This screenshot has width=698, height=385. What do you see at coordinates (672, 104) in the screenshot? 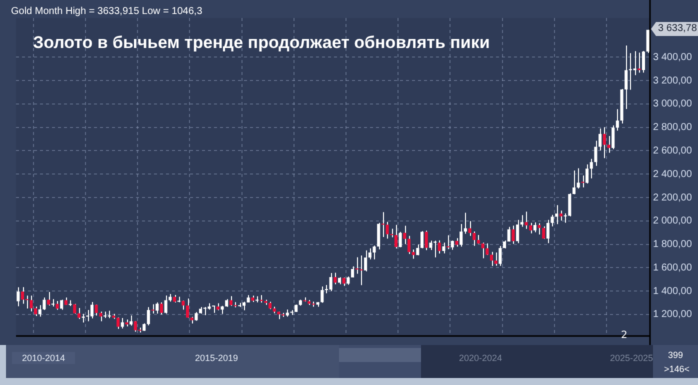
I see `y-tick-label: 3 000,00` at bounding box center [672, 104].